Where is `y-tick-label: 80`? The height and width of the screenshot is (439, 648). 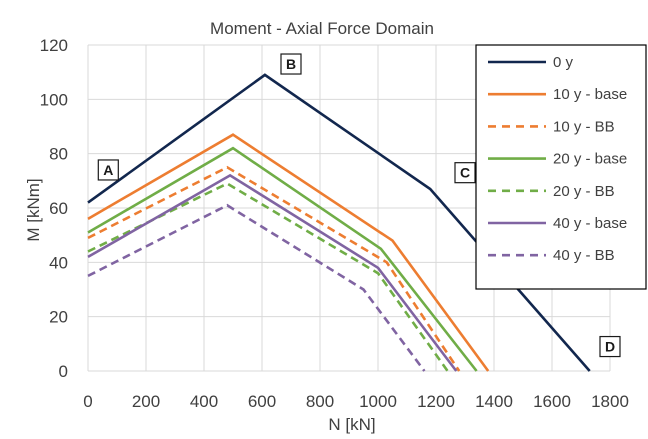 y-tick-label: 80 is located at coordinates (58, 154).